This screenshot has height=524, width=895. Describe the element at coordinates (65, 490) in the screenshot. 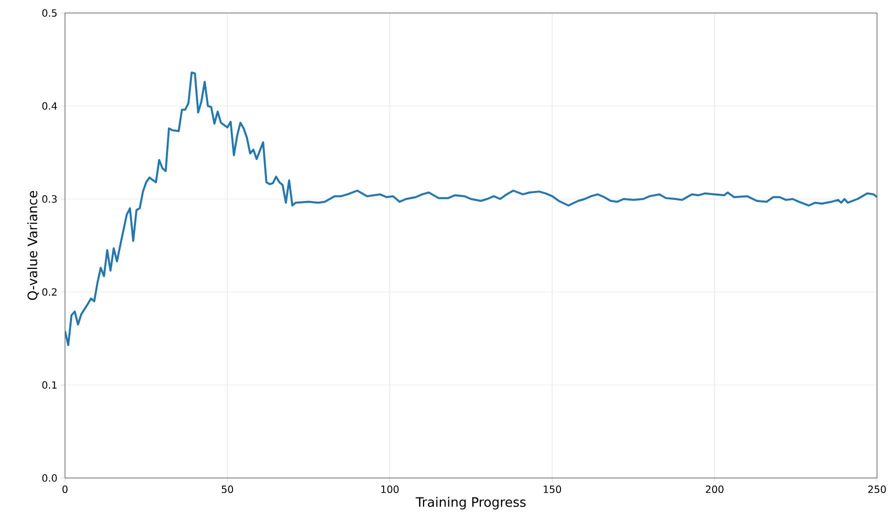

I see `x-tick-label: 0` at that location.